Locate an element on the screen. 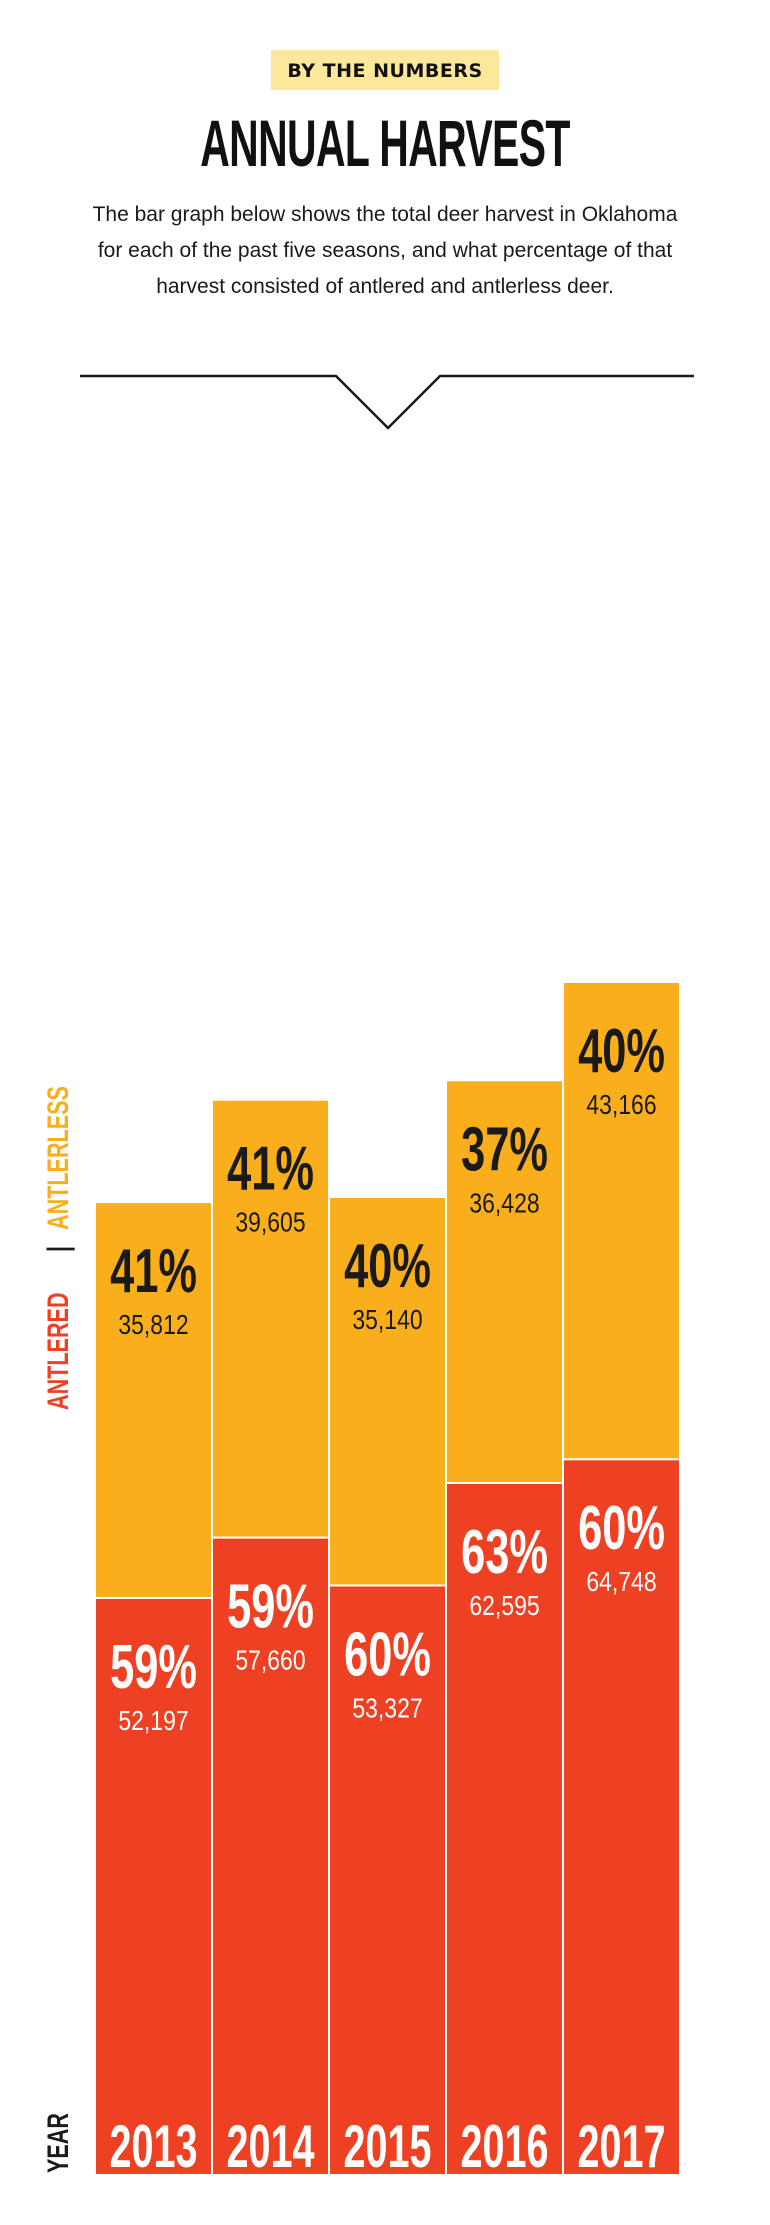  year-tick-label-2017: 2017 is located at coordinates (621, 2146).